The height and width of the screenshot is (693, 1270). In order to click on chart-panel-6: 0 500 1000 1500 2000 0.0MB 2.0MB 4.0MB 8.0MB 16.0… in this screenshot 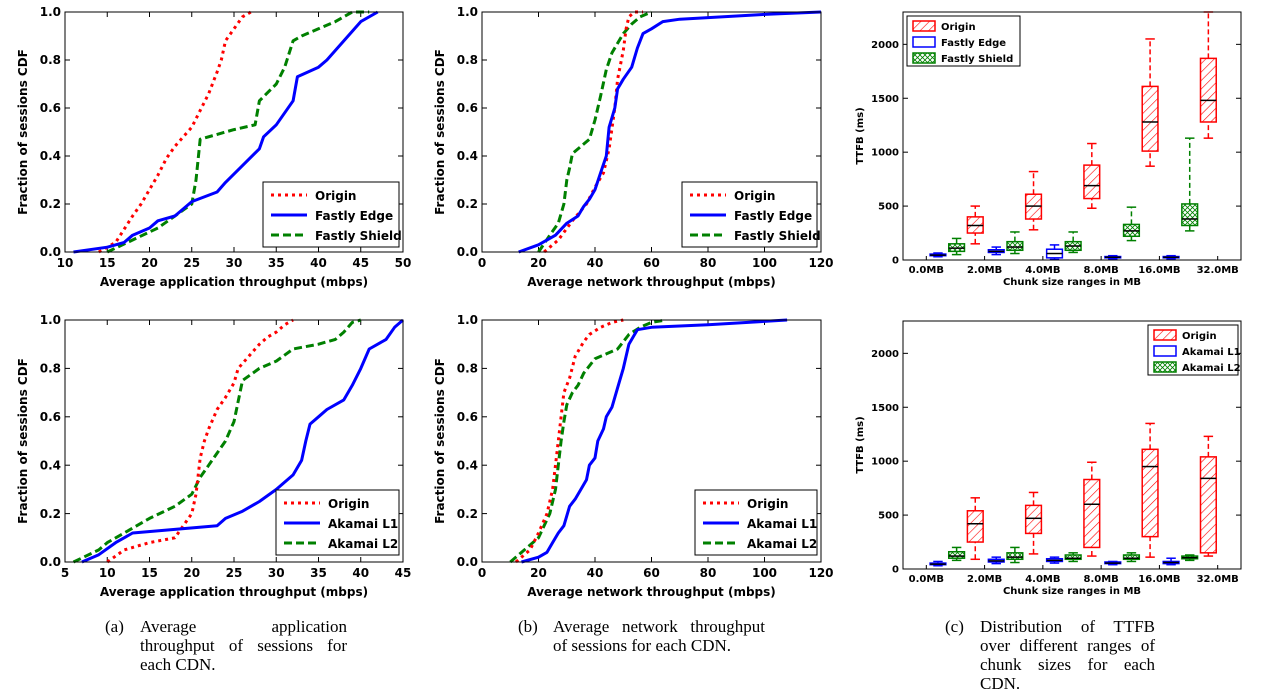, I will do `click(1048, 458)`.